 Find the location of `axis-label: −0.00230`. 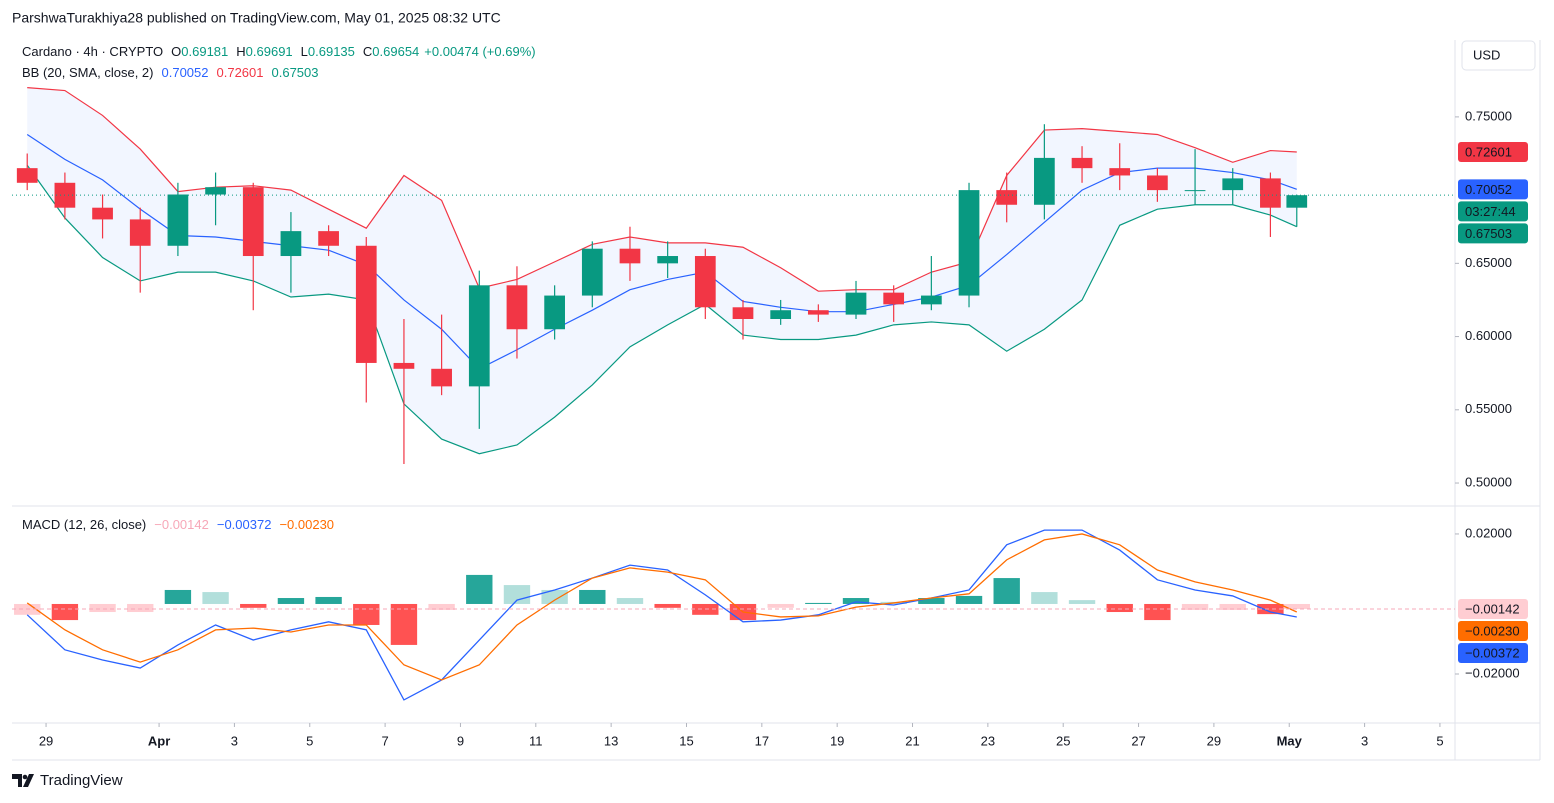

axis-label: −0.00230 is located at coordinates (1492, 630).